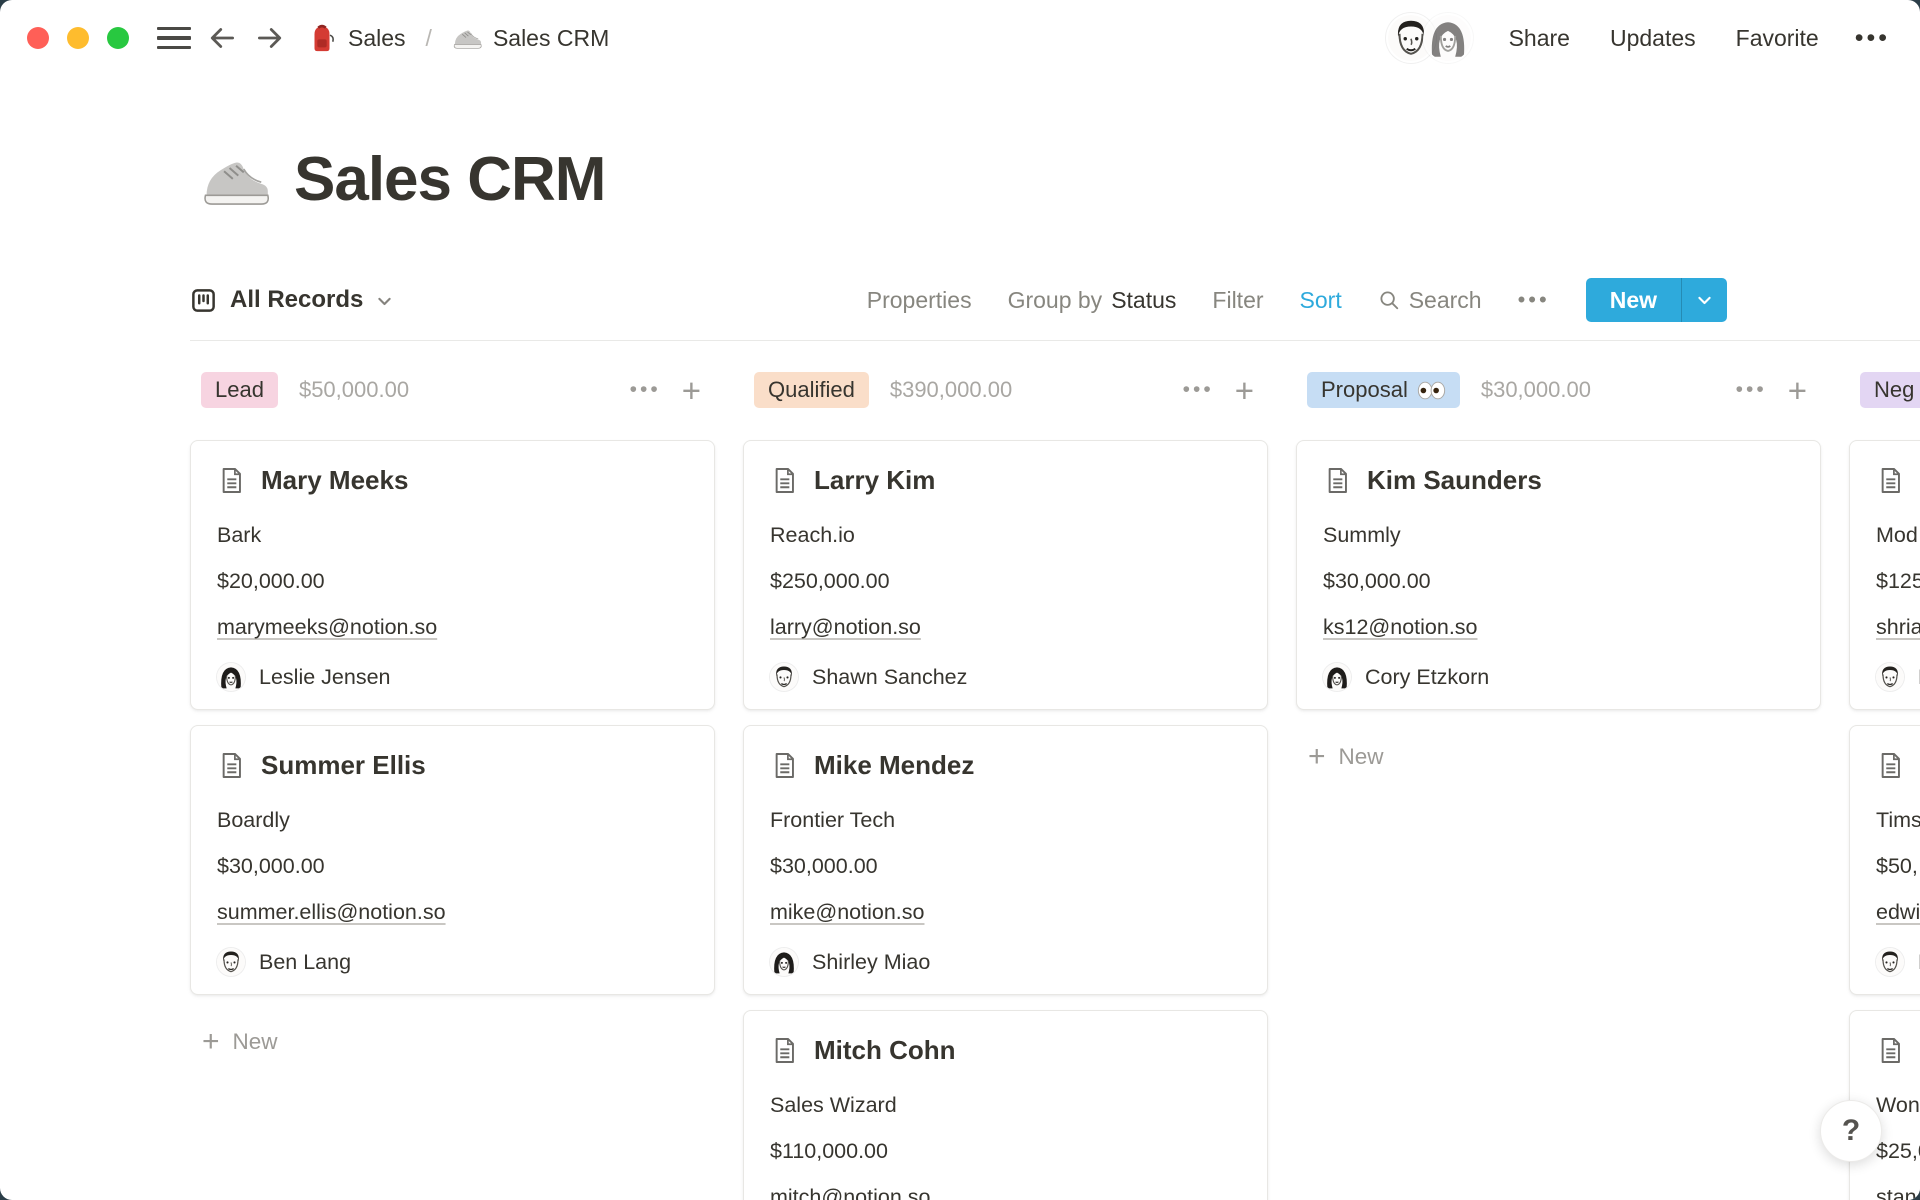  I want to click on status-badge: Proposal, so click(1383, 390).